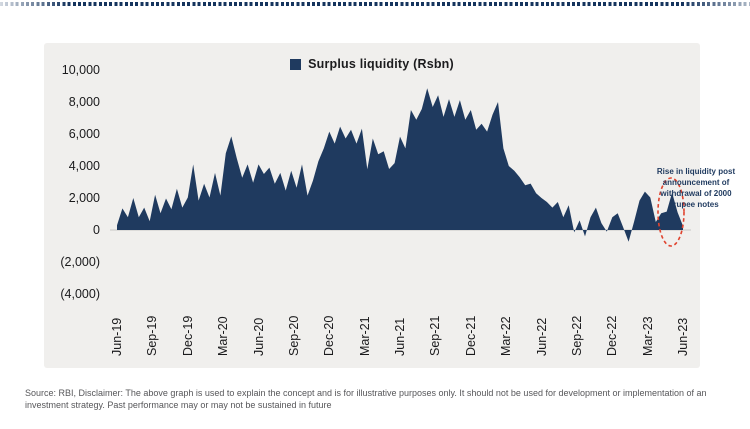 The height and width of the screenshot is (429, 750). I want to click on legend-label: Surplus liquidity (Rsbn), so click(381, 64).